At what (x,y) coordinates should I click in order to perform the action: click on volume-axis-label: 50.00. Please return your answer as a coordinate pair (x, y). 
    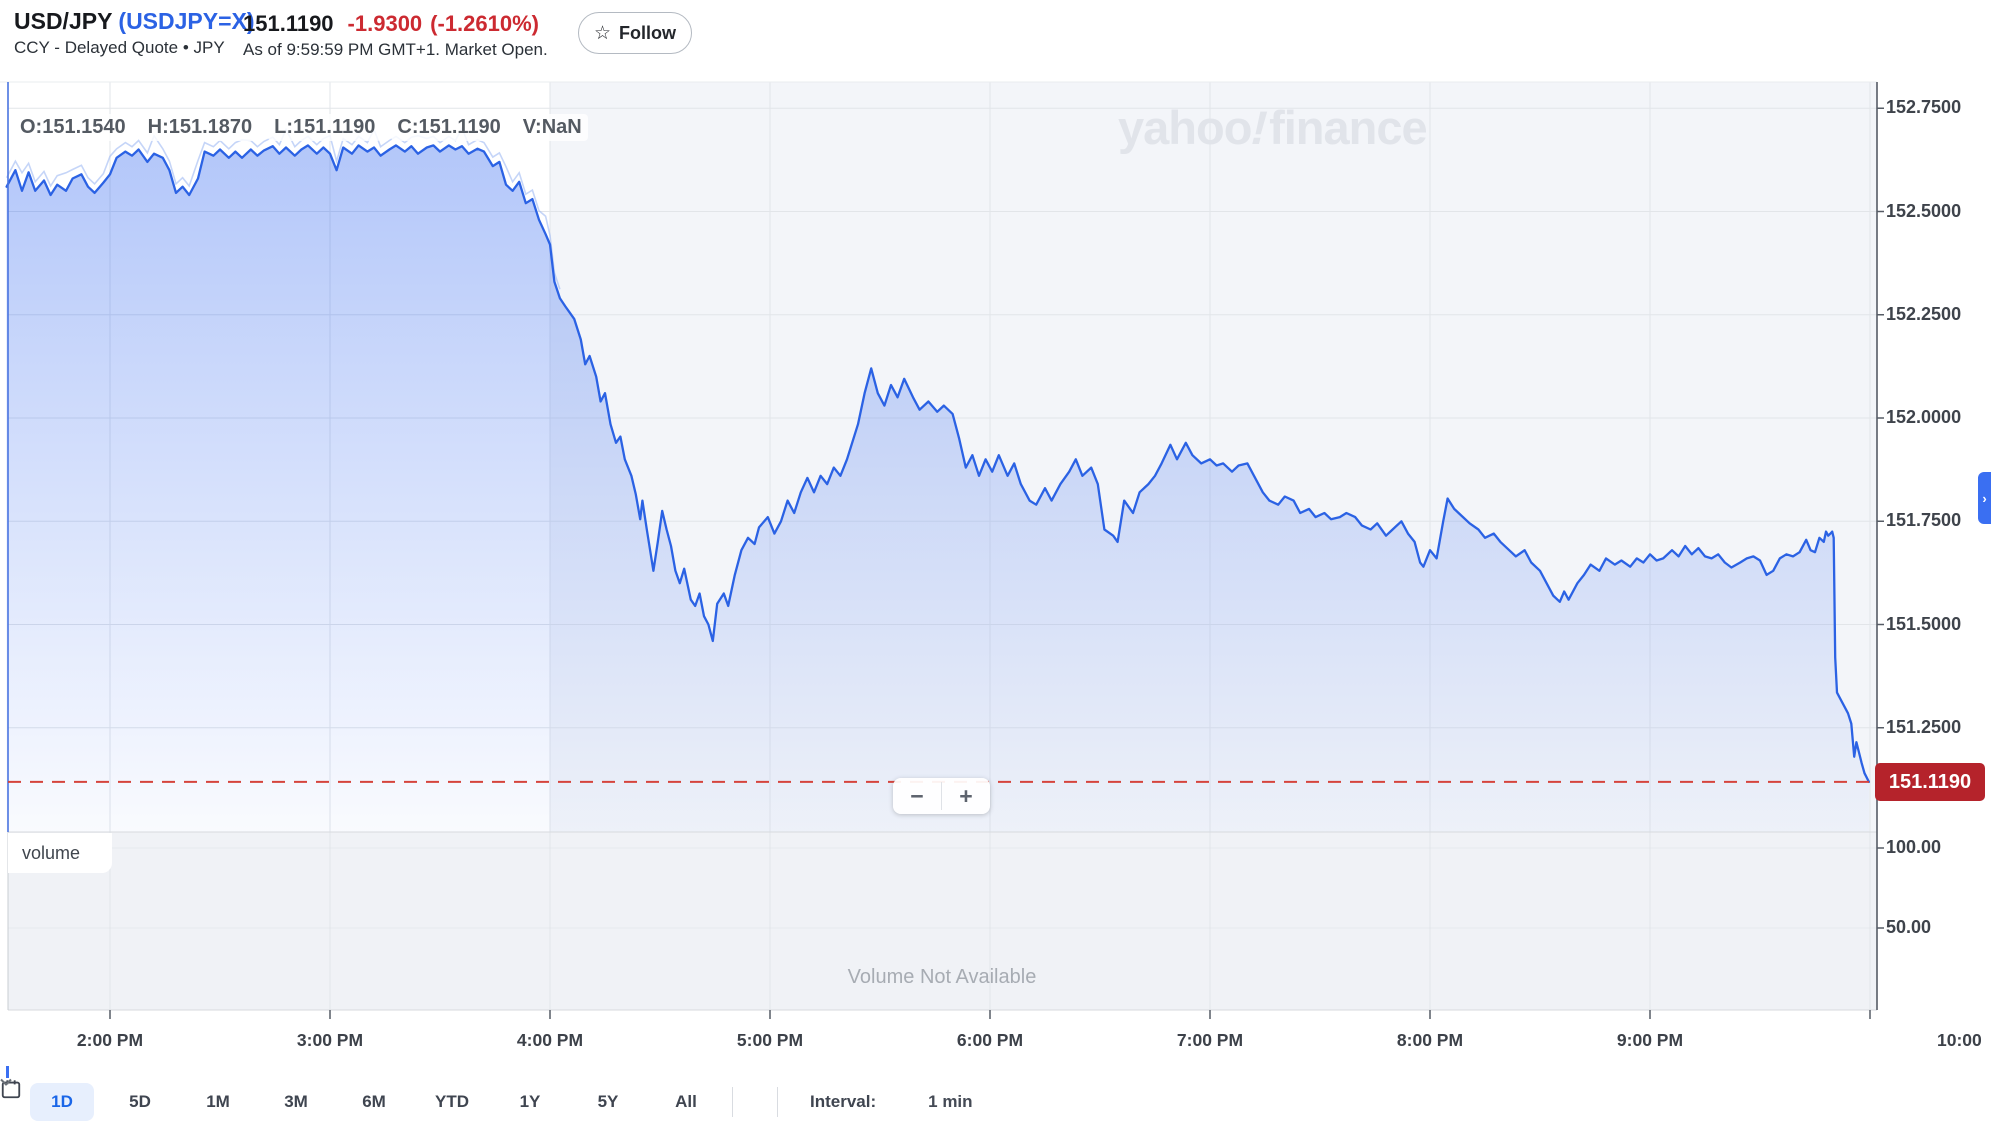
    Looking at the image, I should click on (1909, 927).